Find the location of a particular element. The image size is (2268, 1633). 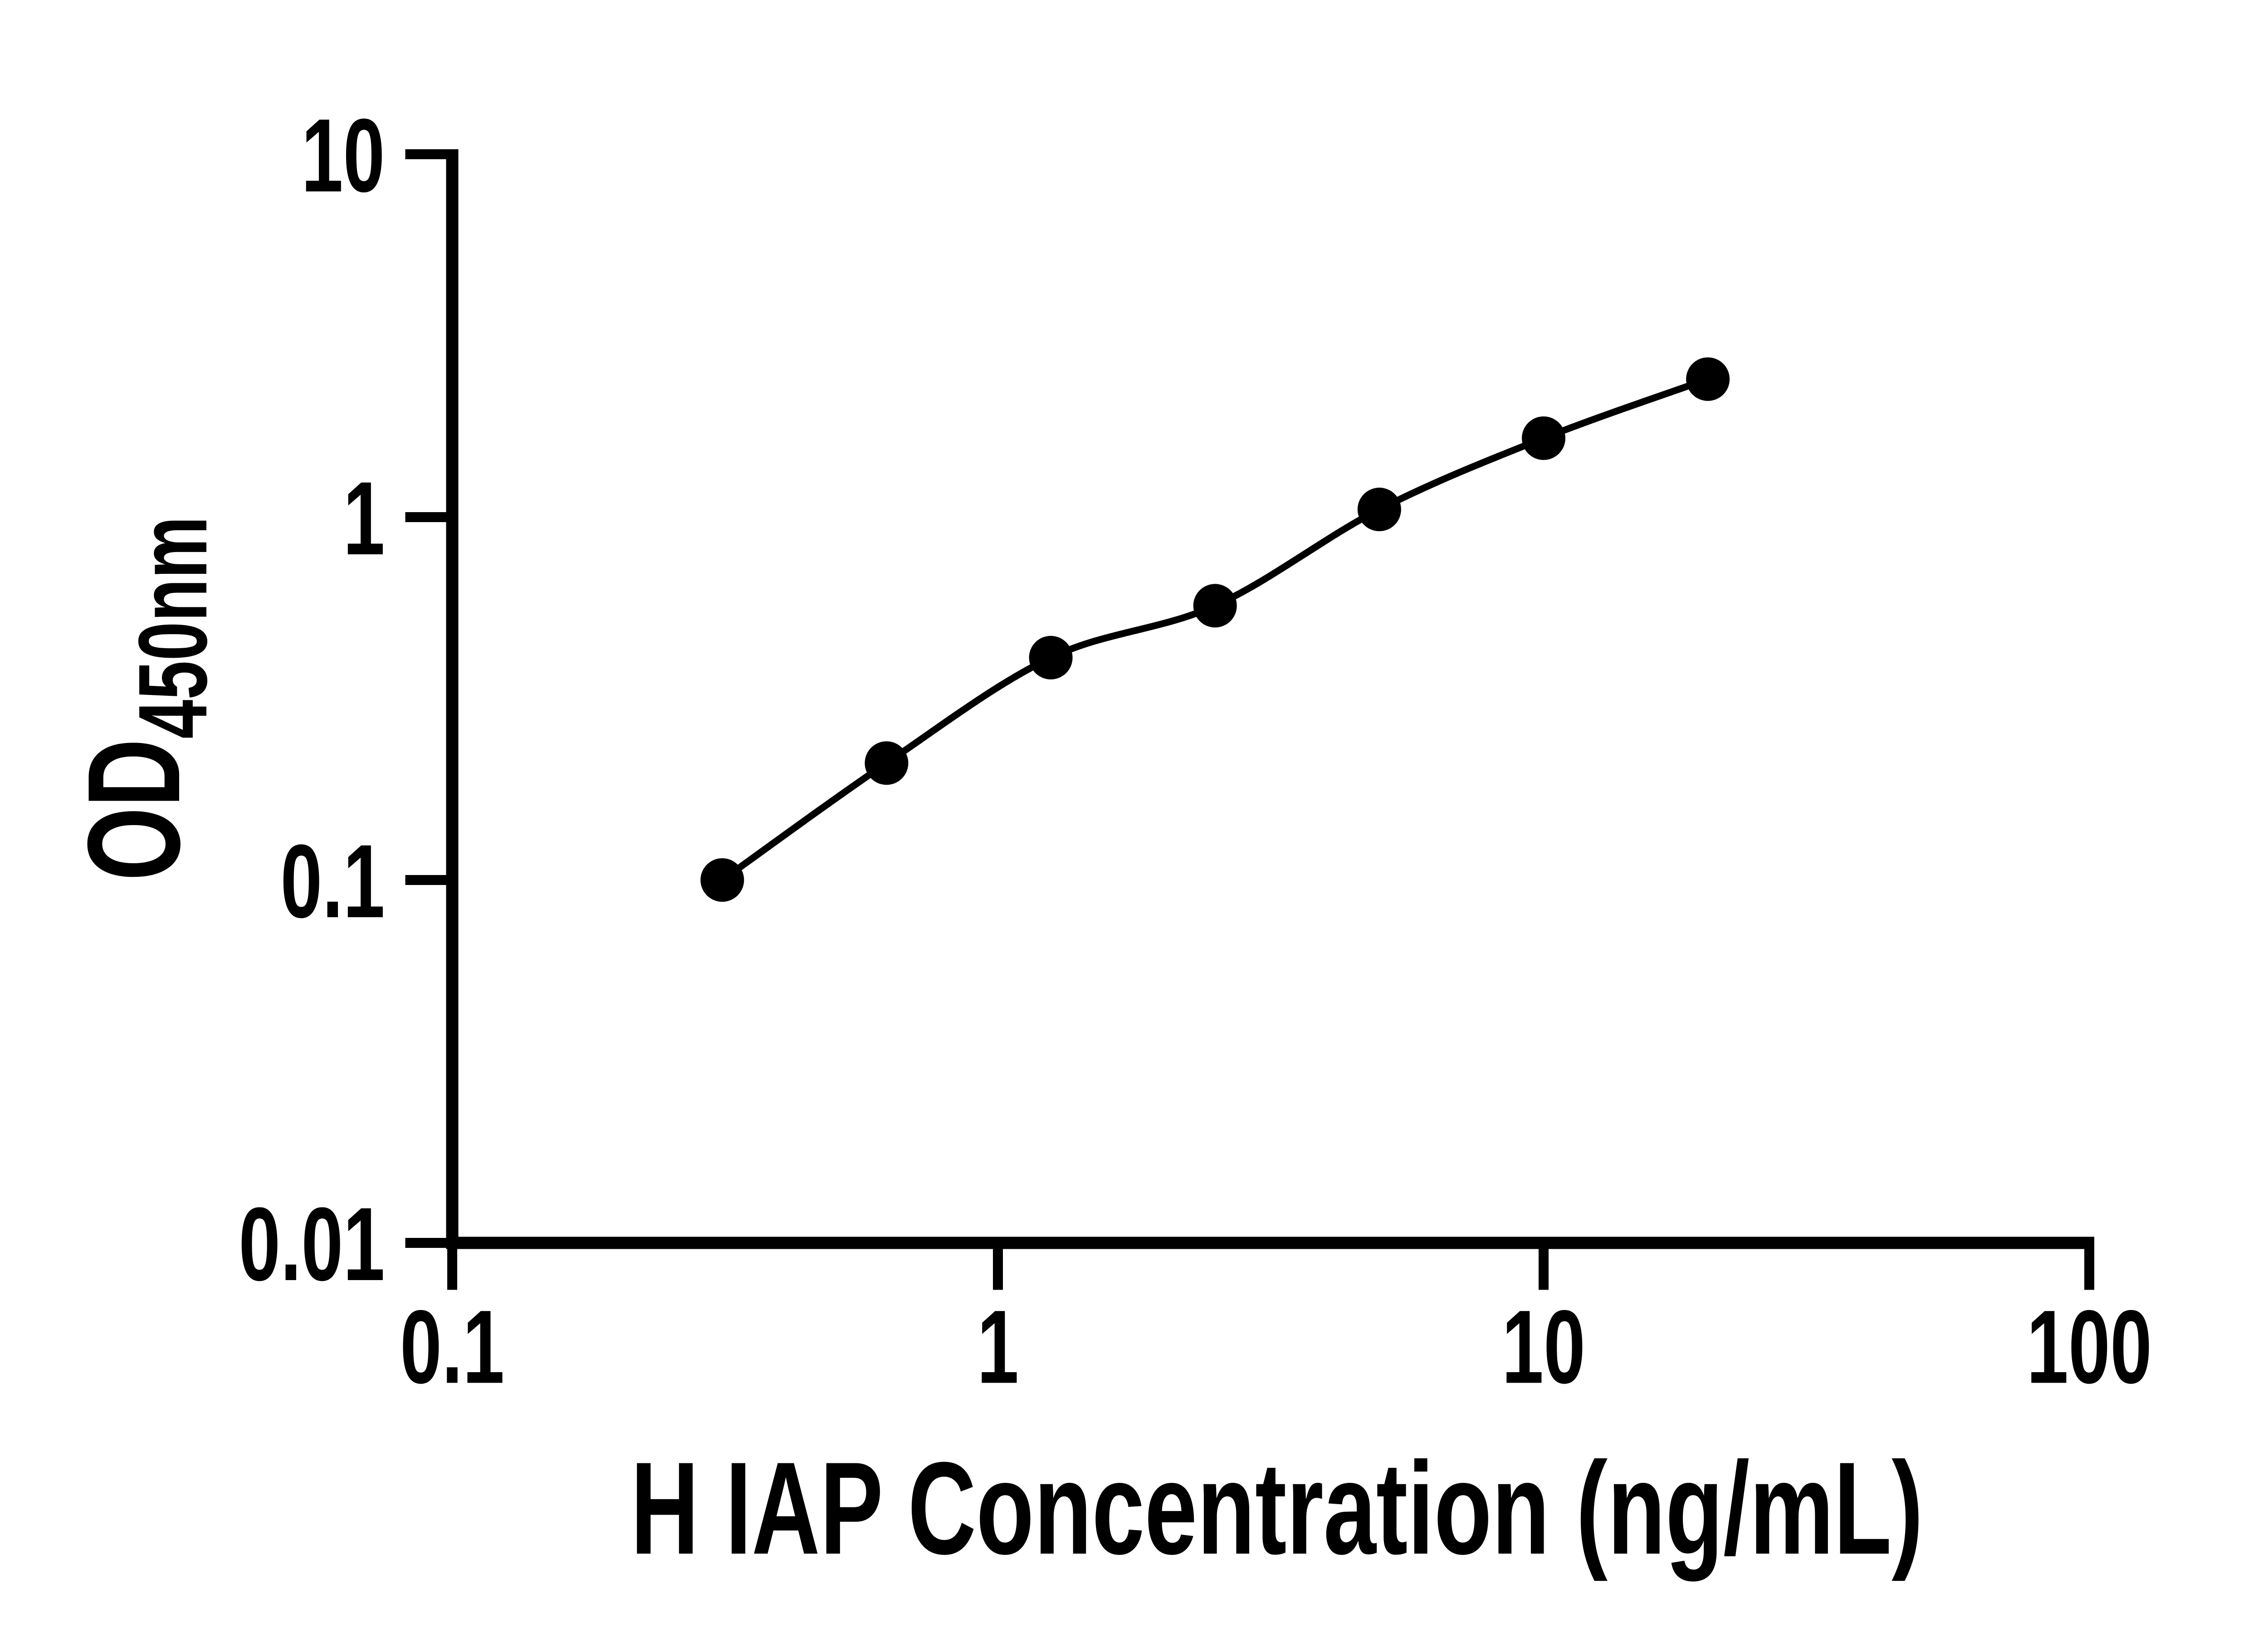

y-axis-title: OD450nm is located at coordinates (144, 698).